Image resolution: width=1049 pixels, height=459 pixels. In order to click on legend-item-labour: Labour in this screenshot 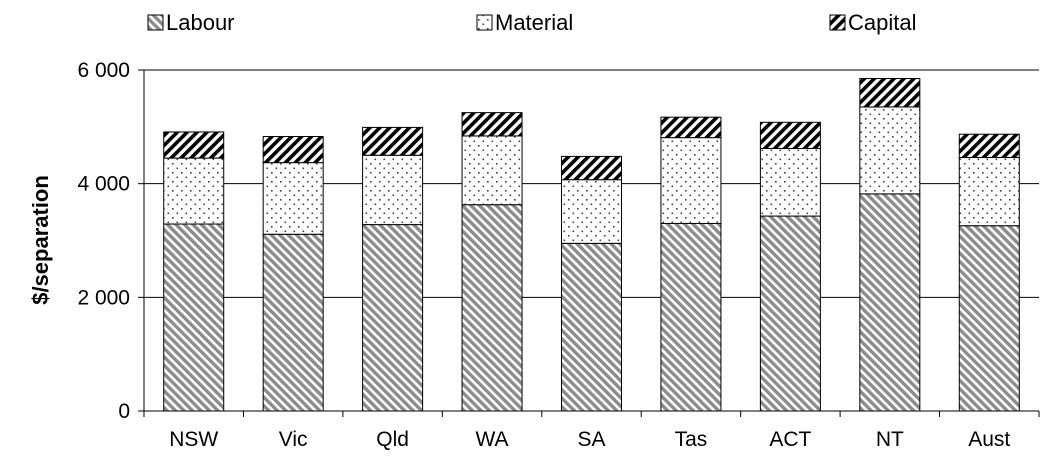, I will do `click(191, 22)`.